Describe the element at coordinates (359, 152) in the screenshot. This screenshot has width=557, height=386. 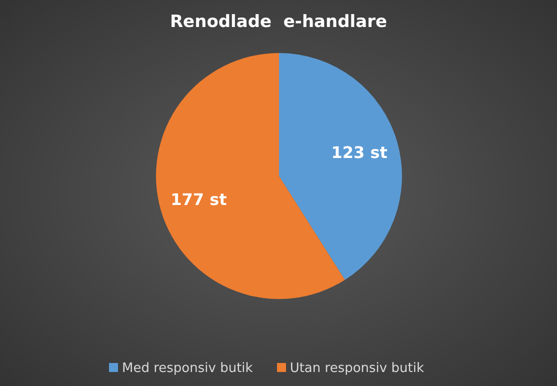
I see `data-label: 123 st` at that location.